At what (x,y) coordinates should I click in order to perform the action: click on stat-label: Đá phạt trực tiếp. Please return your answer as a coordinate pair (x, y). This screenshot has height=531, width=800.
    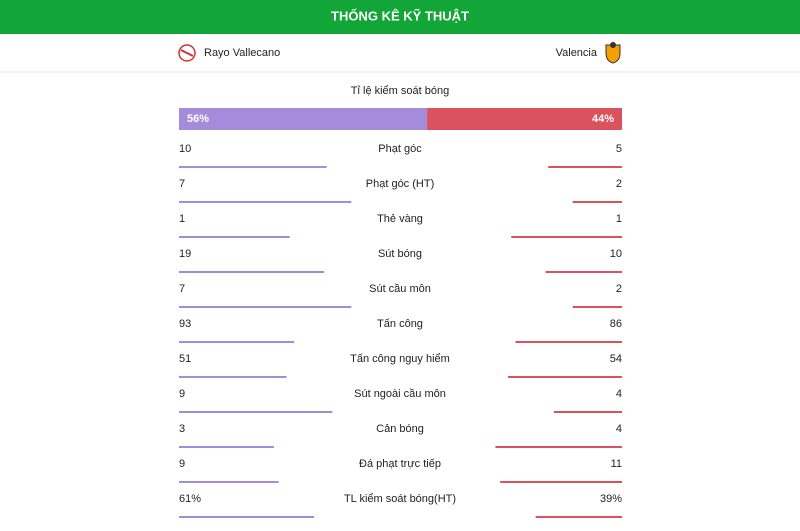
    Looking at the image, I should click on (400, 464).